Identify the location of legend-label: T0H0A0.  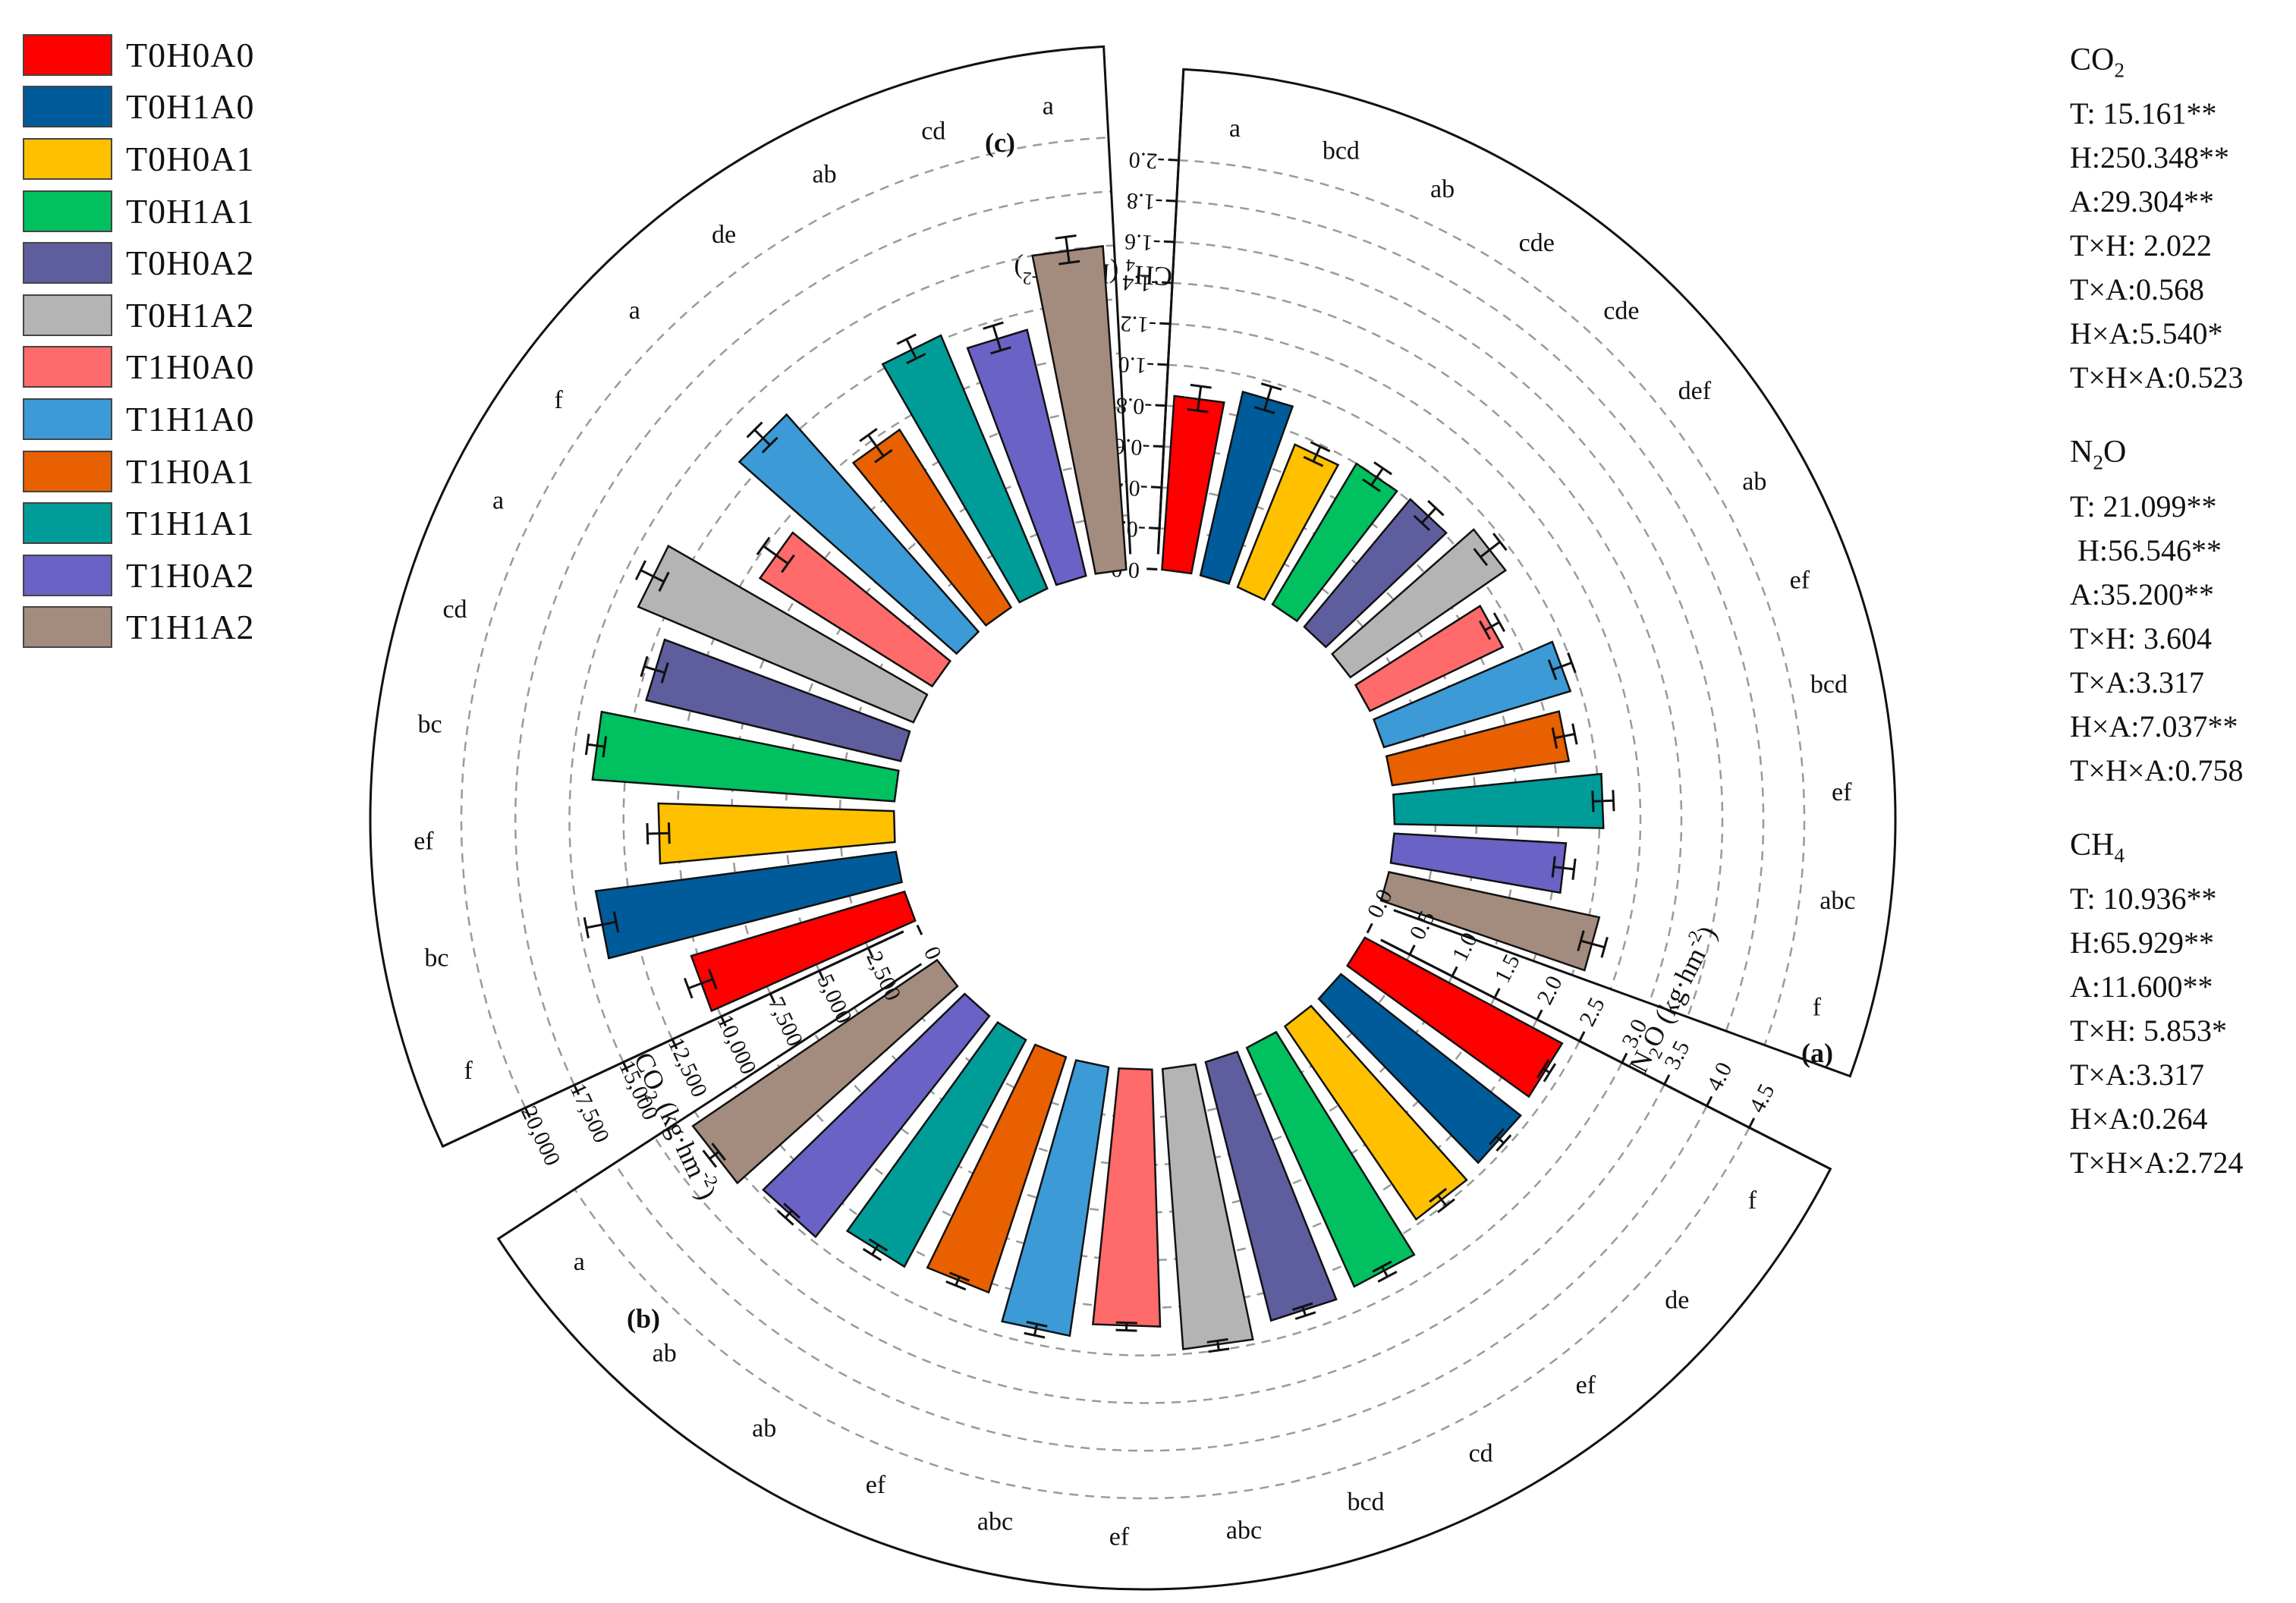
(190, 54).